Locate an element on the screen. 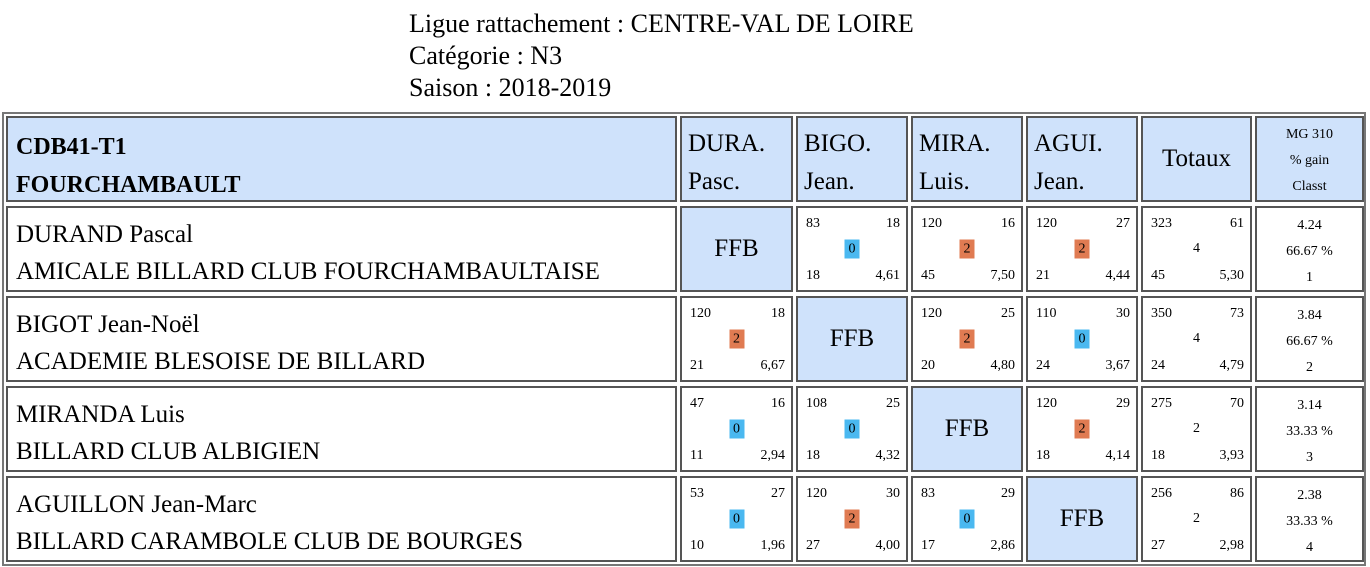 Image resolution: width=1370 pixels, height=567 pixels. average: 4,14 is located at coordinates (1118, 455).